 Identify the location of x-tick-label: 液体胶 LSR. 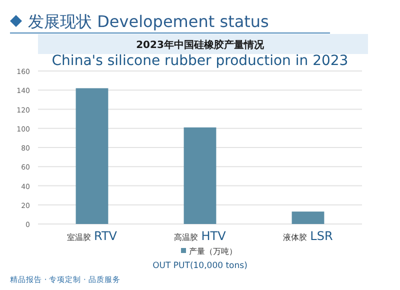
(308, 236).